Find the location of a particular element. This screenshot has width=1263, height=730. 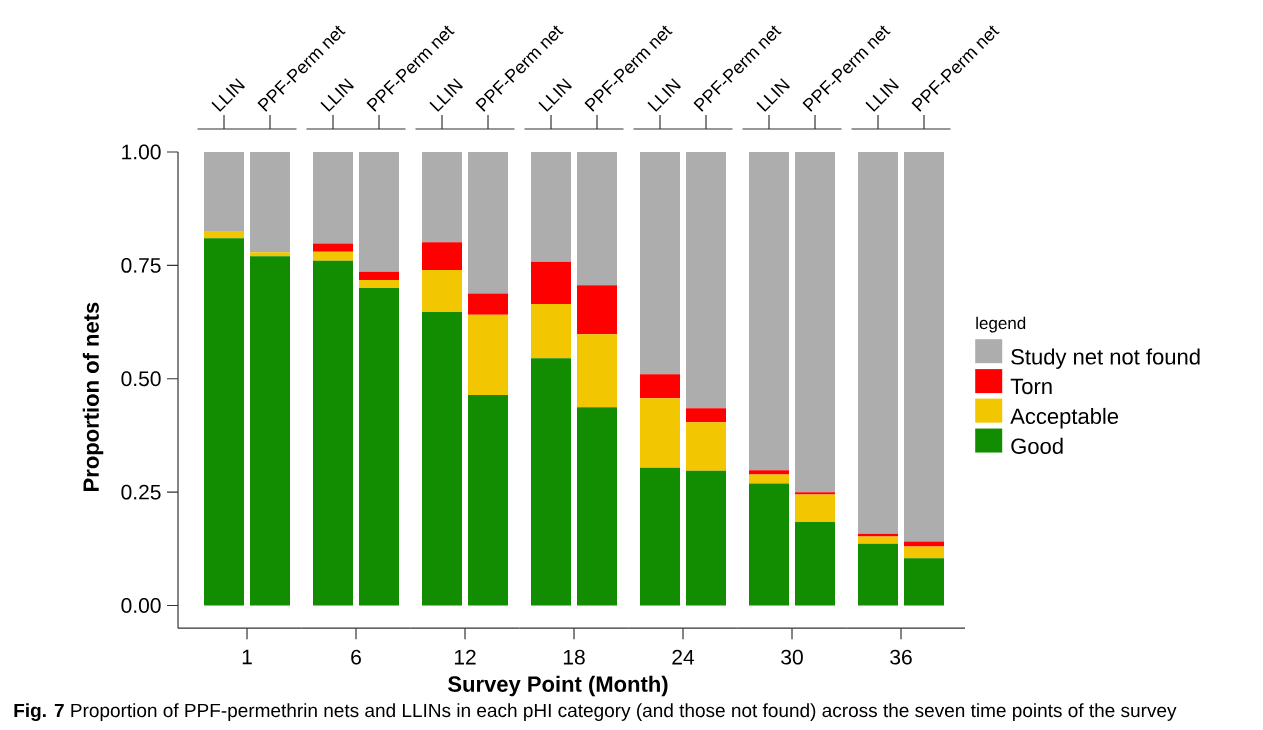

y-tick-label: 0.00 is located at coordinates (141, 605).